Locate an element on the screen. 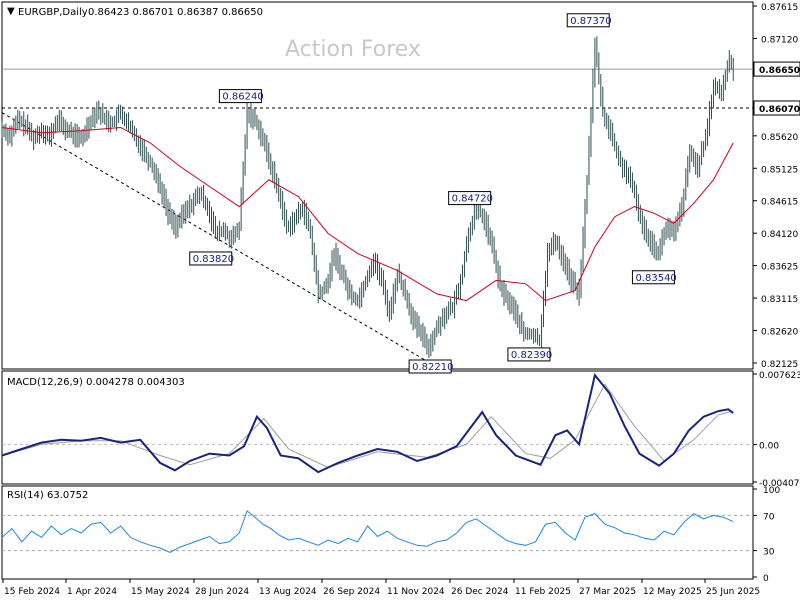 The height and width of the screenshot is (600, 800). price-tick-label: 0.82620 is located at coordinates (779, 333).